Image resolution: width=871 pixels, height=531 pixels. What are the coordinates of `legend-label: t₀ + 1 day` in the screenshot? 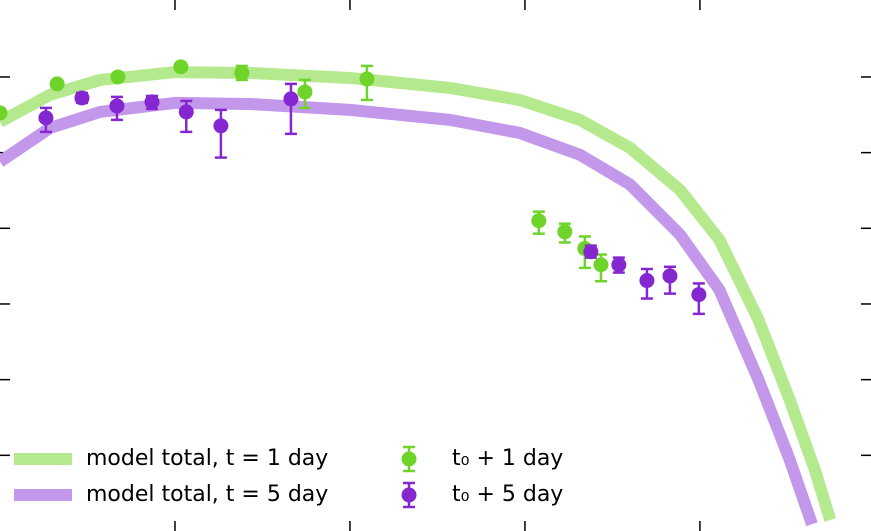 It's located at (507, 458).